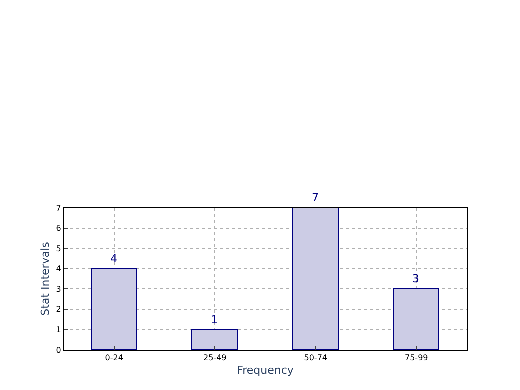  Describe the element at coordinates (59, 269) in the screenshot. I see `y-tick-label: 4` at that location.